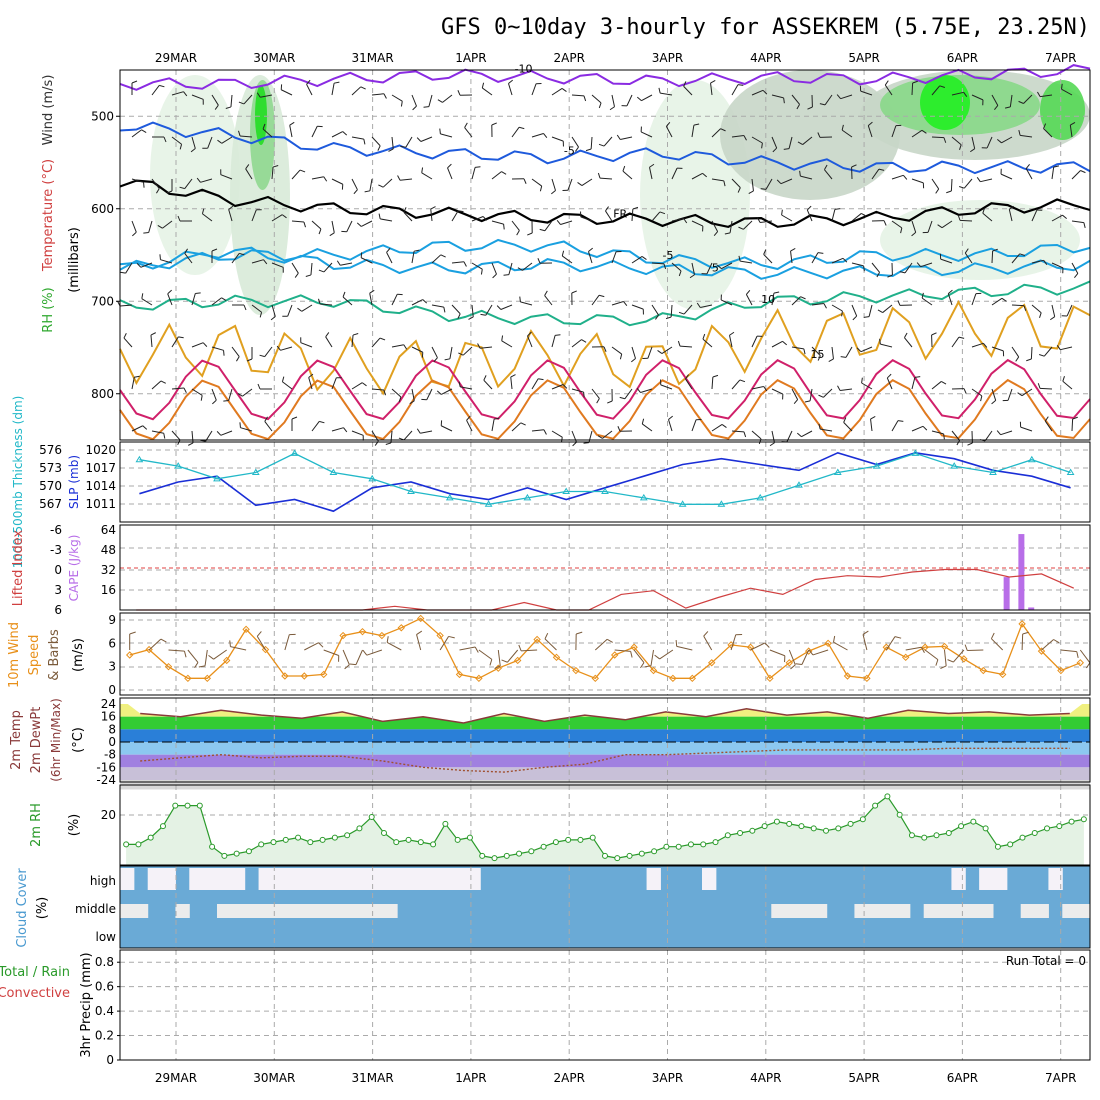 This screenshot has height=1100, width=1100. I want to click on contour-label: -10, so click(524, 69).